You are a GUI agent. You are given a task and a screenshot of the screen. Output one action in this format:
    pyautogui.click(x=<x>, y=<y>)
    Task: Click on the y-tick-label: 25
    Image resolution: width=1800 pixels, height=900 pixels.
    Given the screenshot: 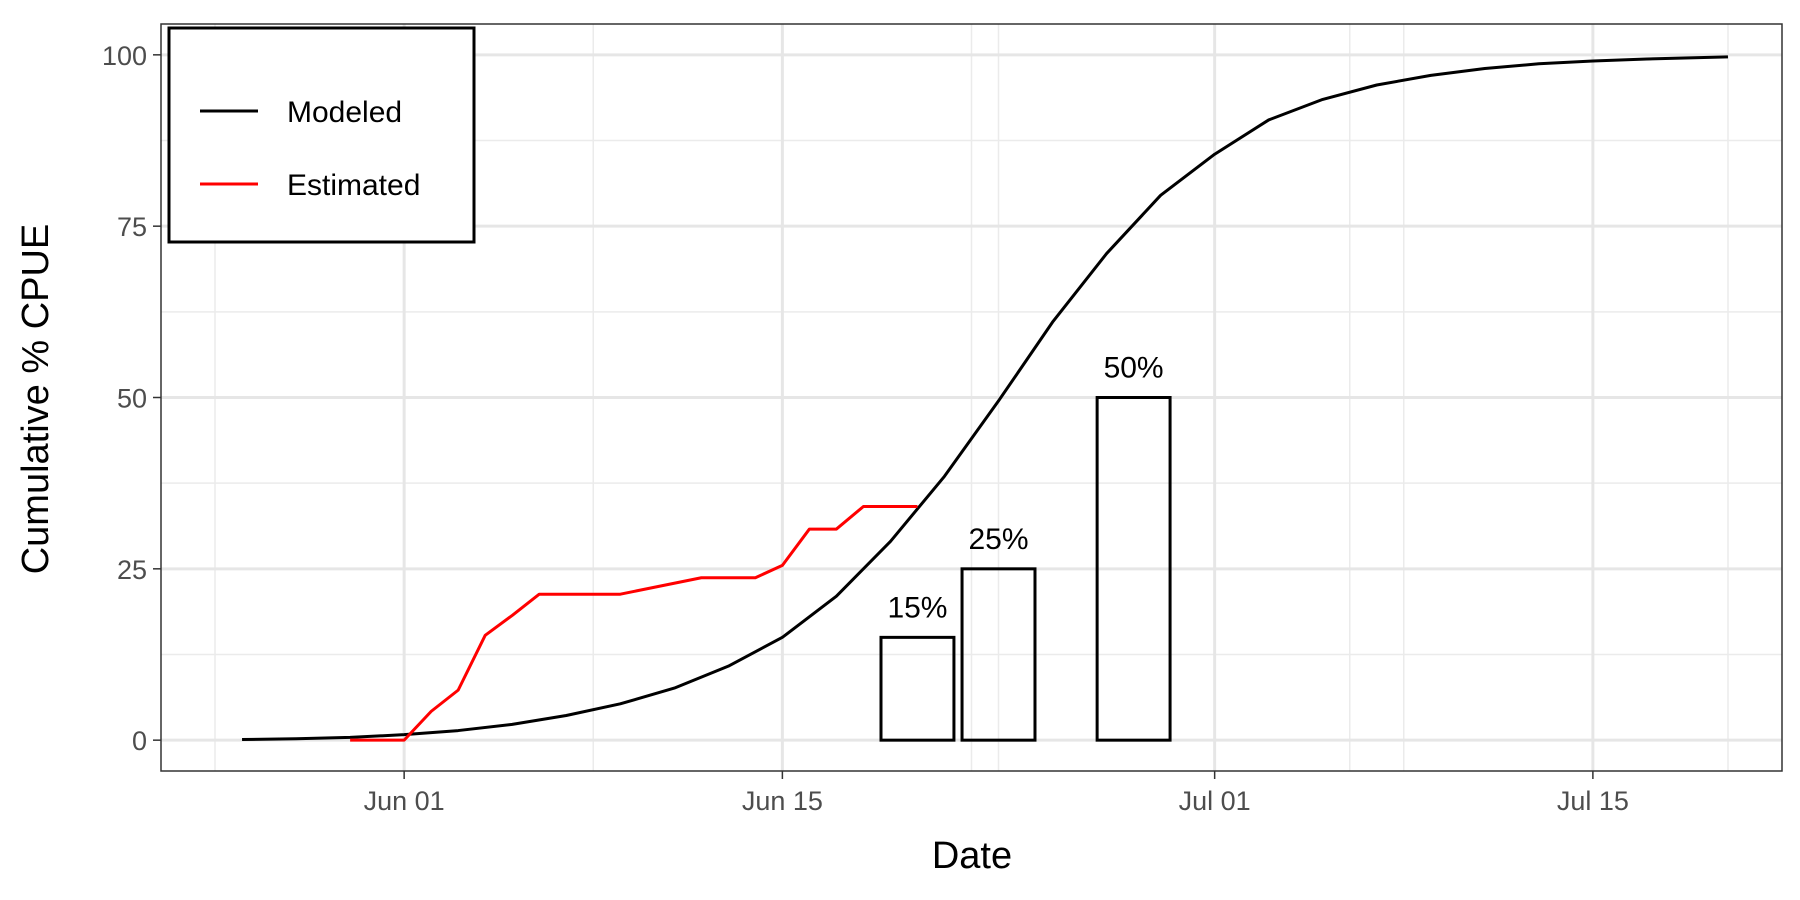 What is the action you would take?
    pyautogui.click(x=132, y=570)
    